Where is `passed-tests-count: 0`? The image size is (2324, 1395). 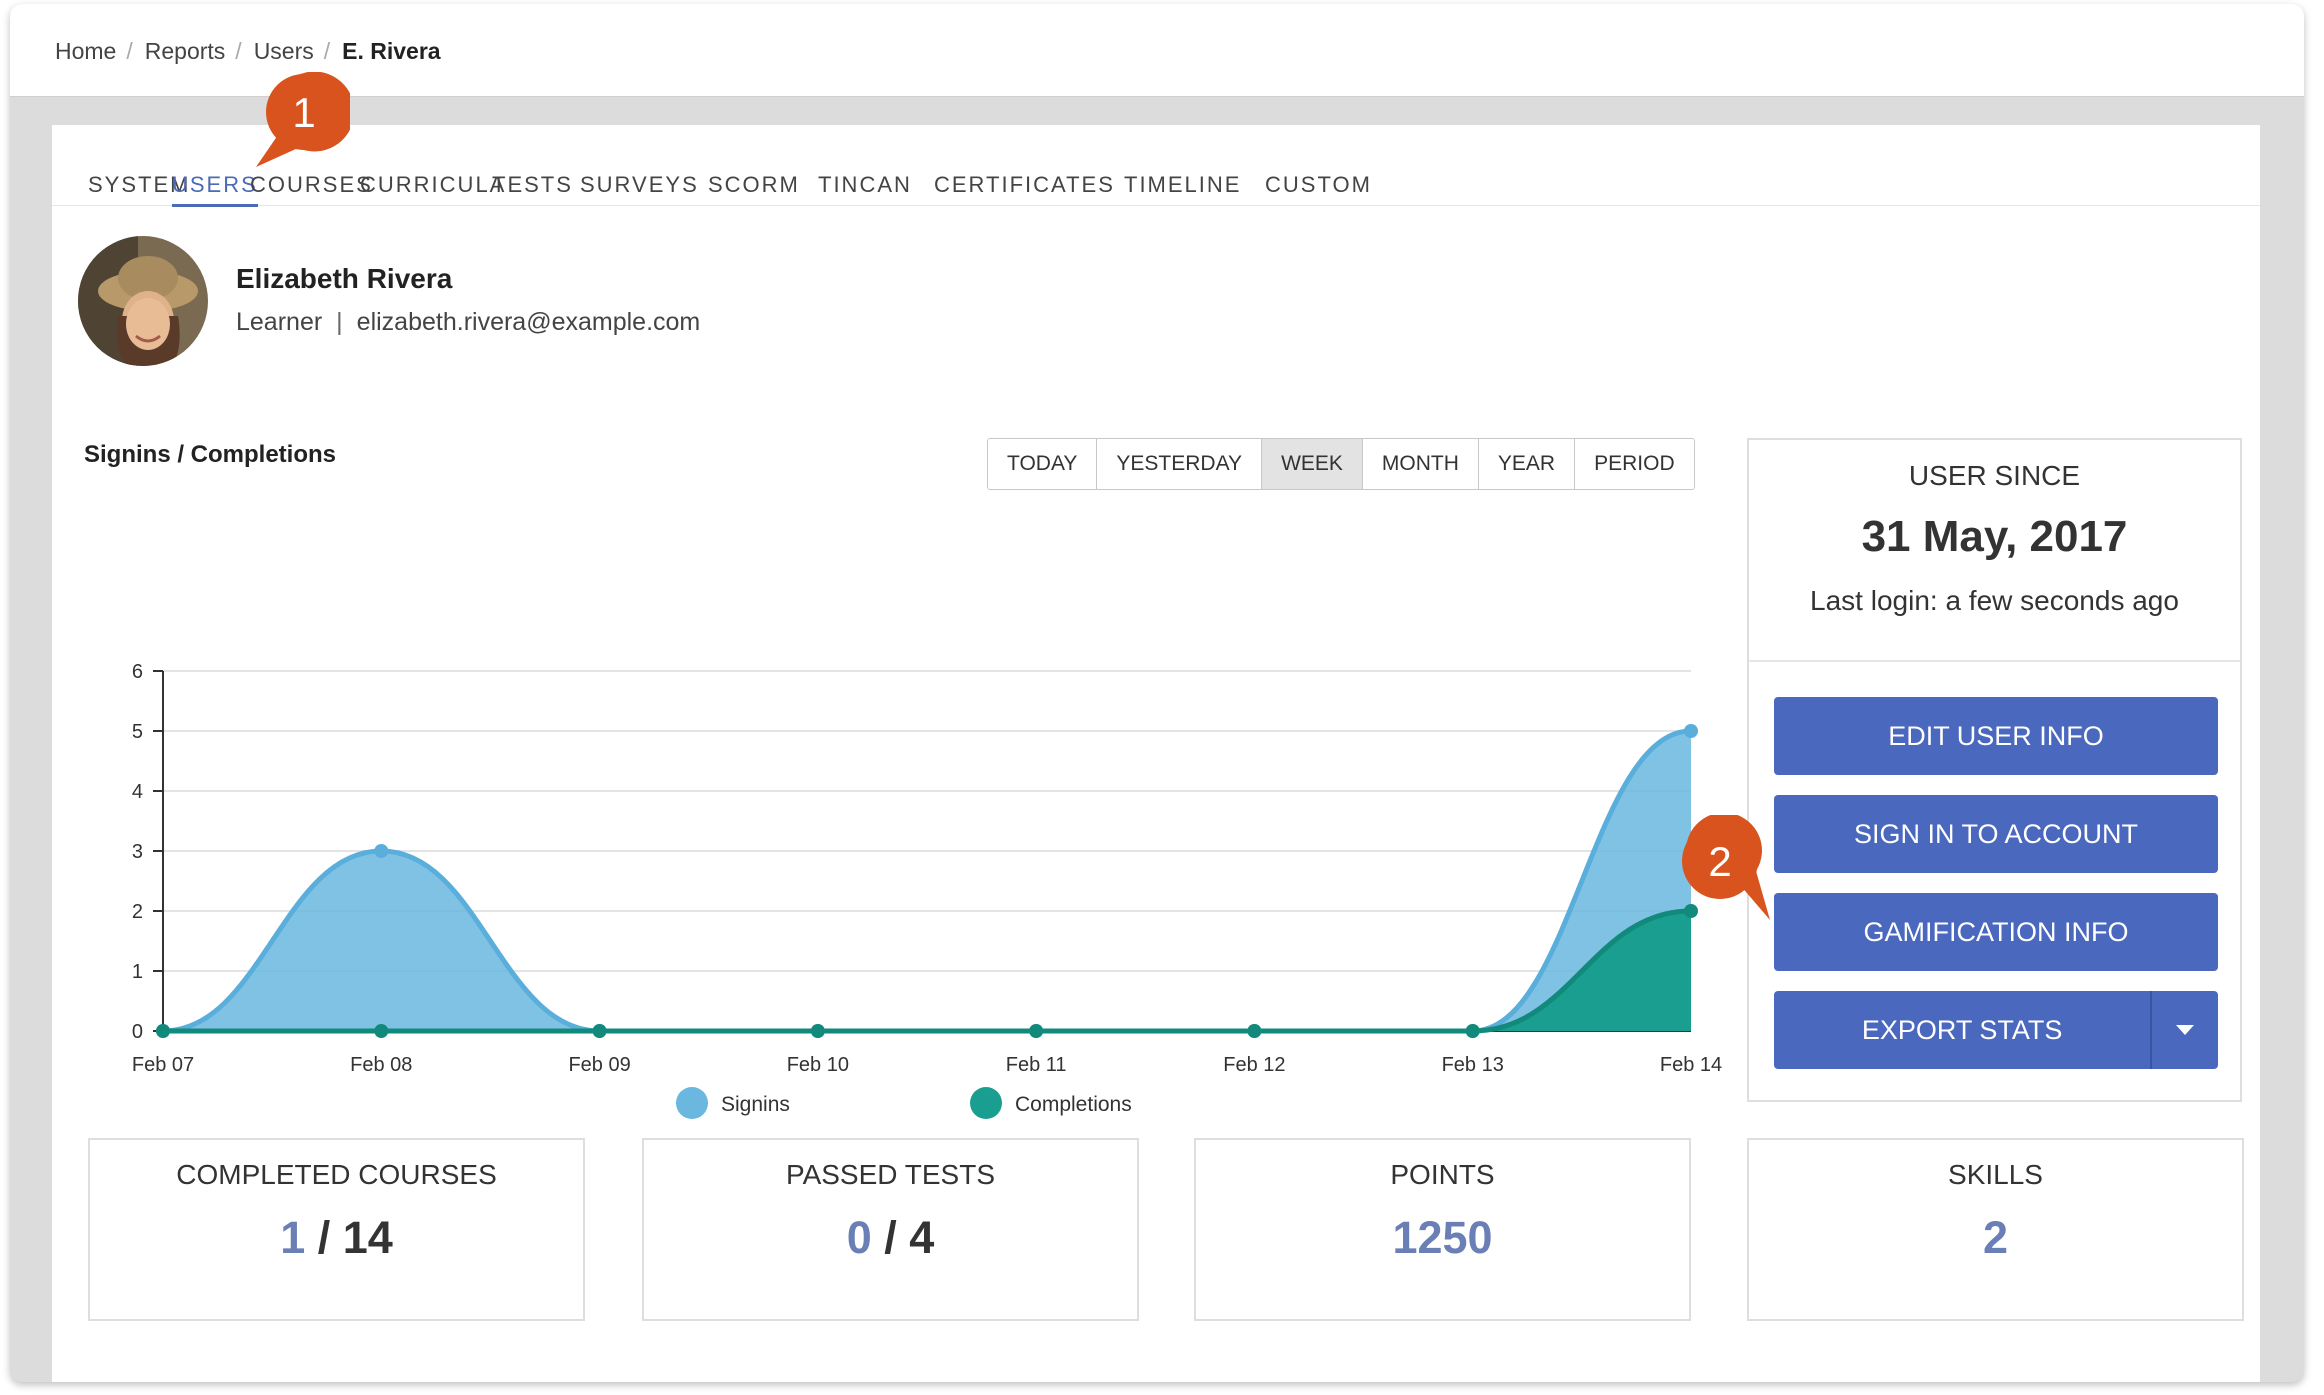
passed-tests-count: 0 is located at coordinates (859, 1237).